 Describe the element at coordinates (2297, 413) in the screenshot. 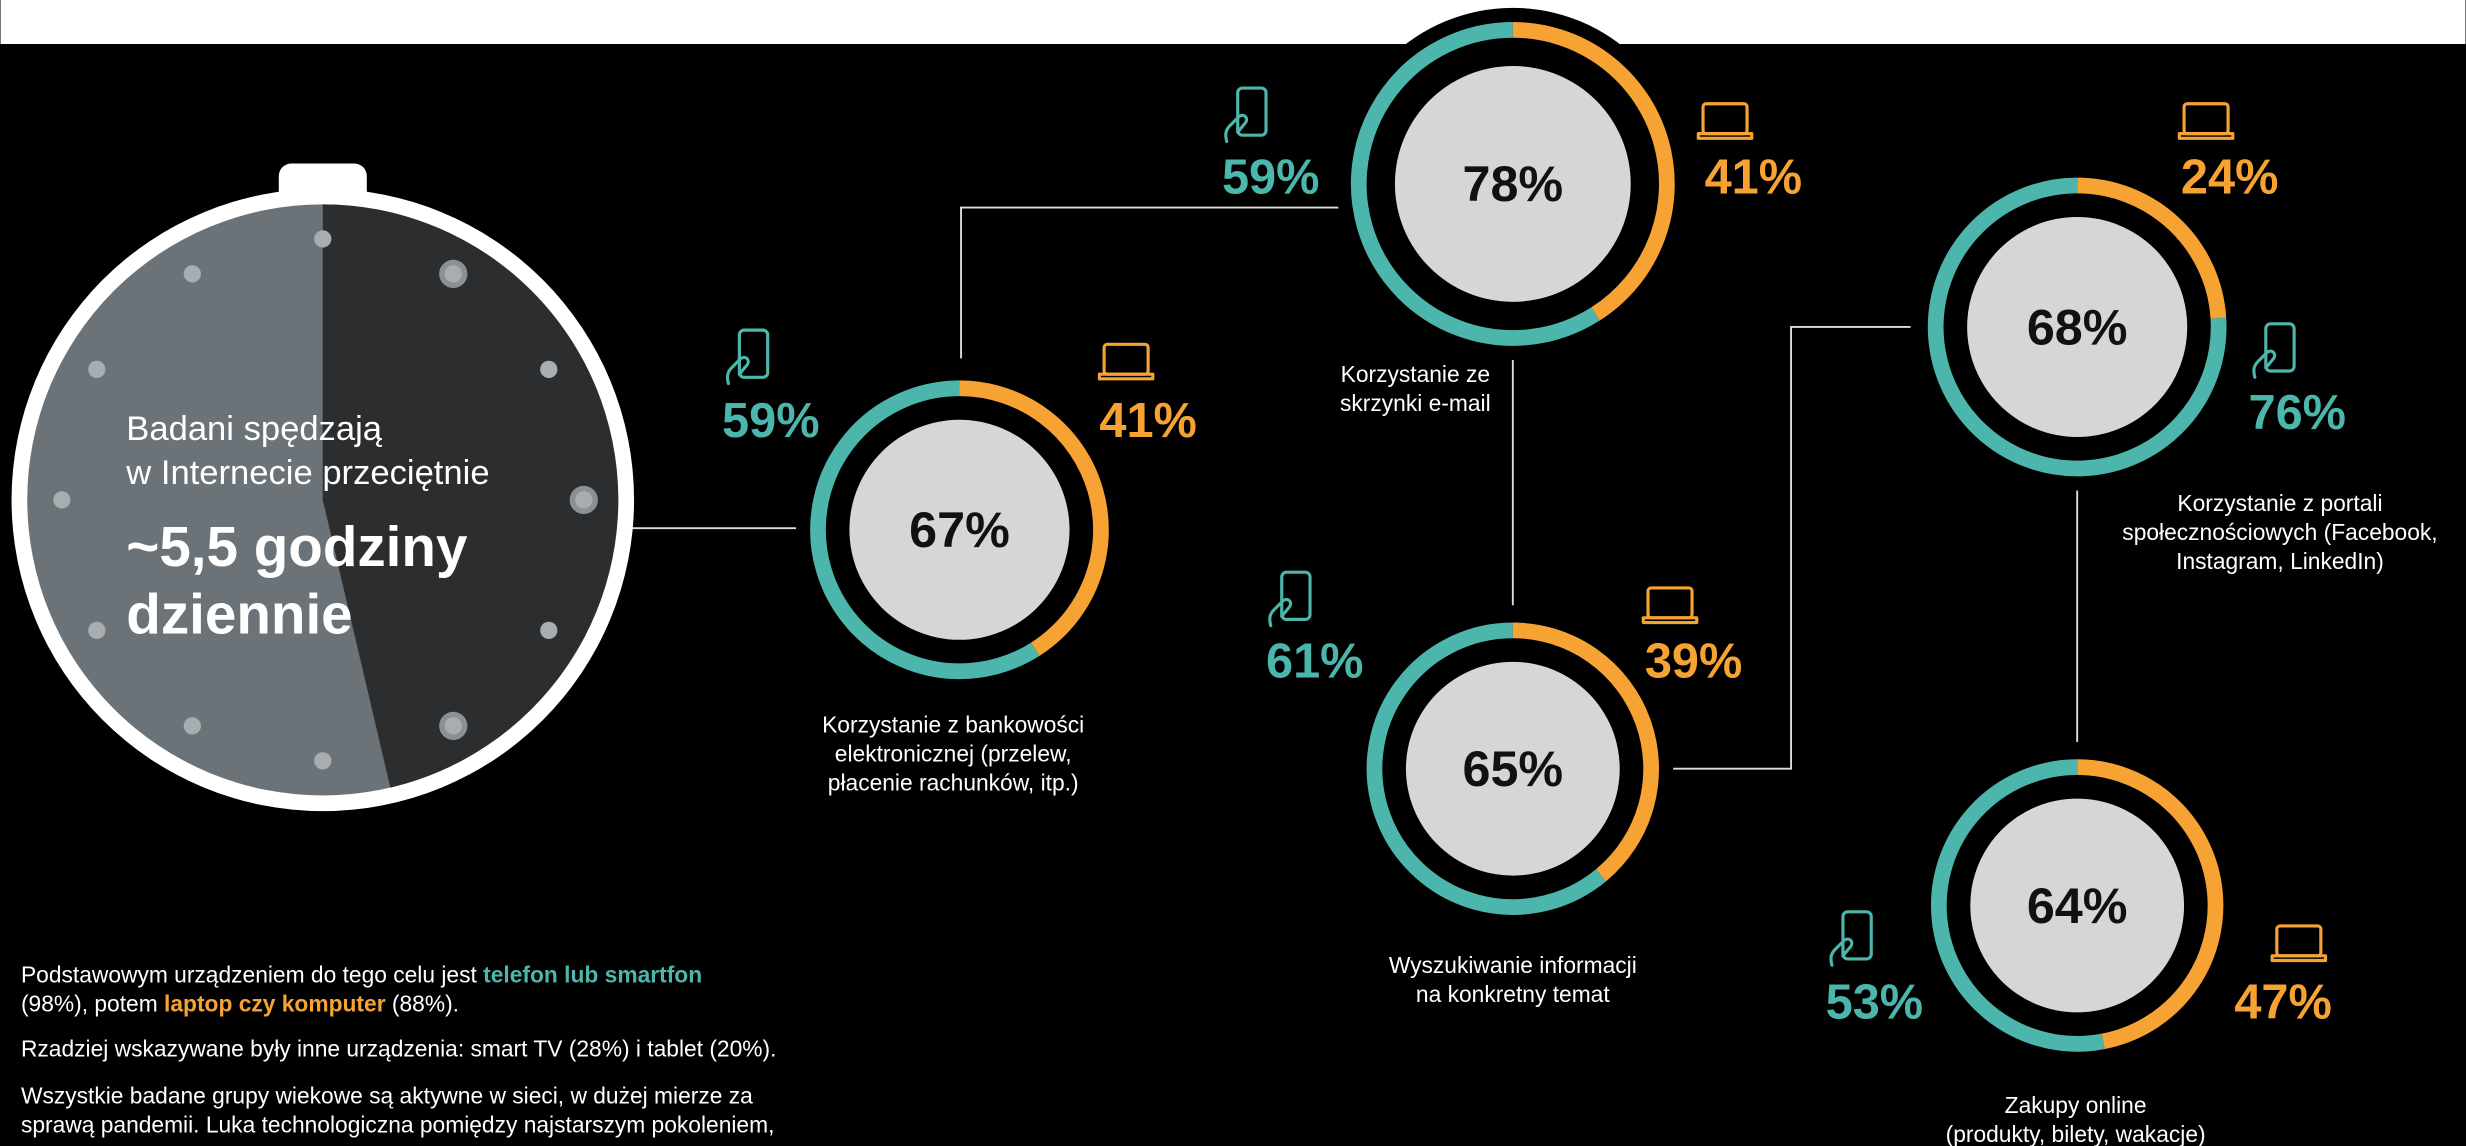

I see `phone-value: 76%` at that location.